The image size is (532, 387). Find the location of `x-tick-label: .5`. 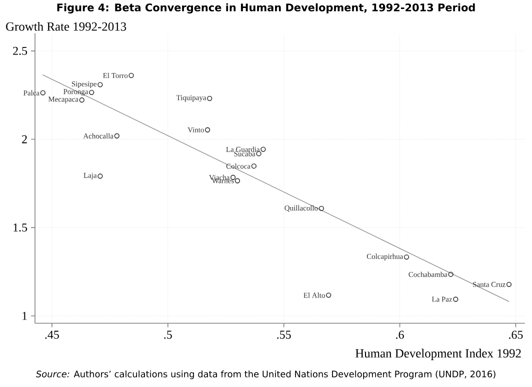

x-tick-label: .5 is located at coordinates (168, 334).